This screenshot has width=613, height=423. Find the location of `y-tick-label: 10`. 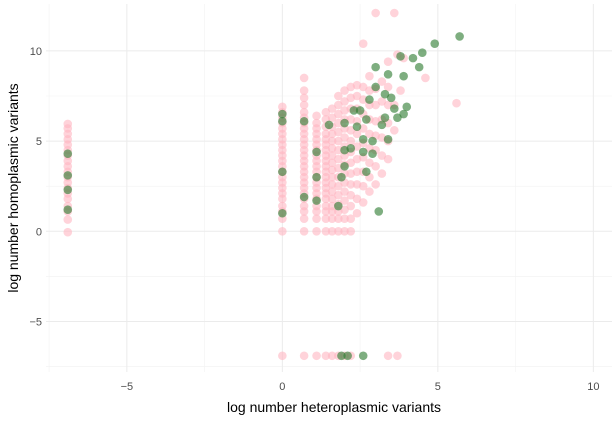

y-tick-label: 10 is located at coordinates (36, 52).